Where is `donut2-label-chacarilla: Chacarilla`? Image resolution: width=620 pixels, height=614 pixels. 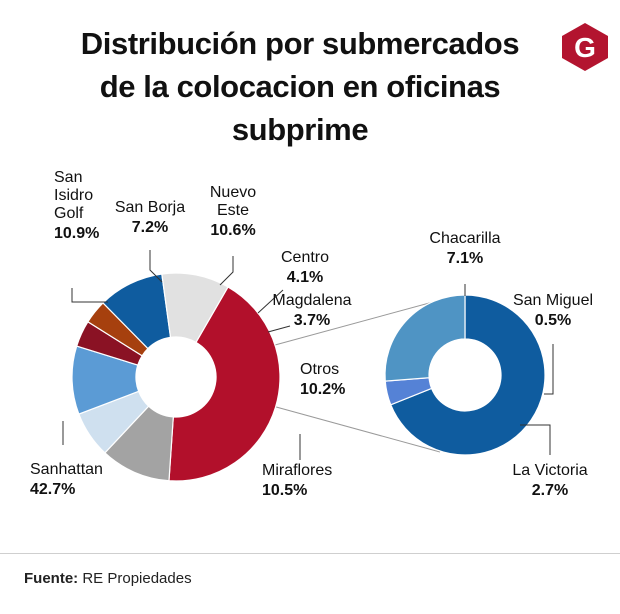 donut2-label-chacarilla: Chacarilla is located at coordinates (464, 238).